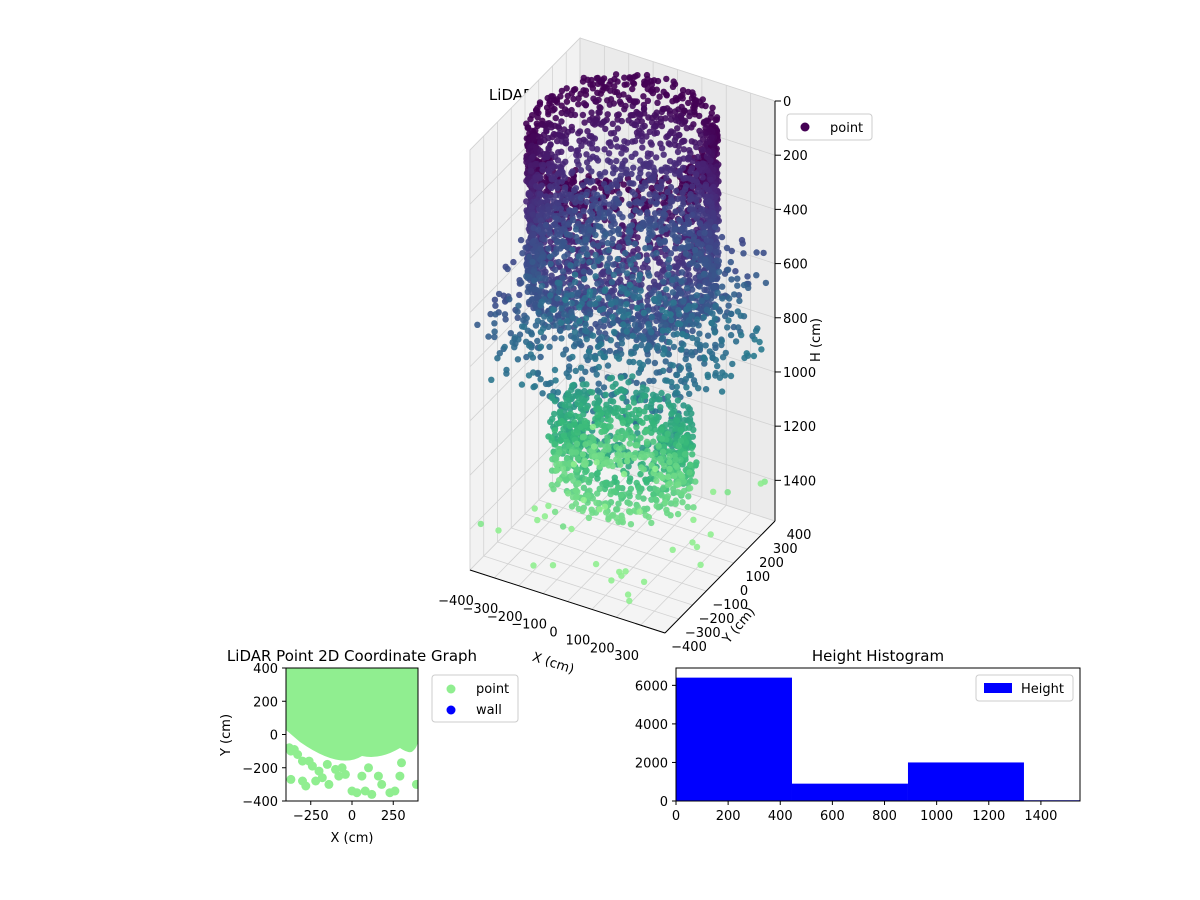  What do you see at coordinates (703, 633) in the screenshot?
I see `y-tick-3d: −300` at bounding box center [703, 633].